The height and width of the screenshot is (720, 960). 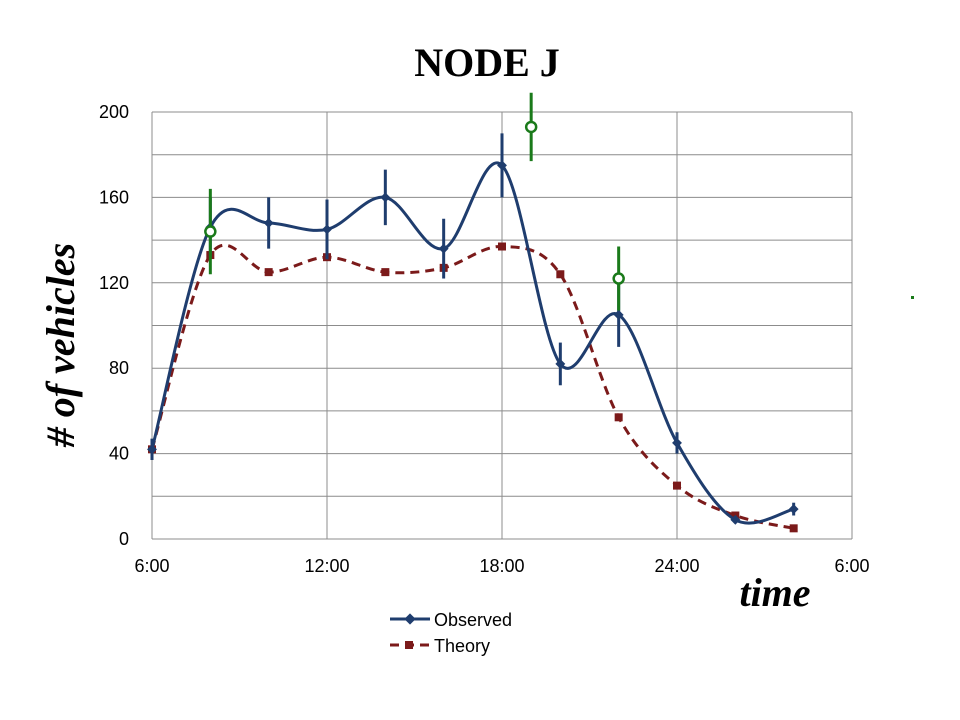 What do you see at coordinates (676, 566) in the screenshot?
I see `x-tick-label: 24:00` at bounding box center [676, 566].